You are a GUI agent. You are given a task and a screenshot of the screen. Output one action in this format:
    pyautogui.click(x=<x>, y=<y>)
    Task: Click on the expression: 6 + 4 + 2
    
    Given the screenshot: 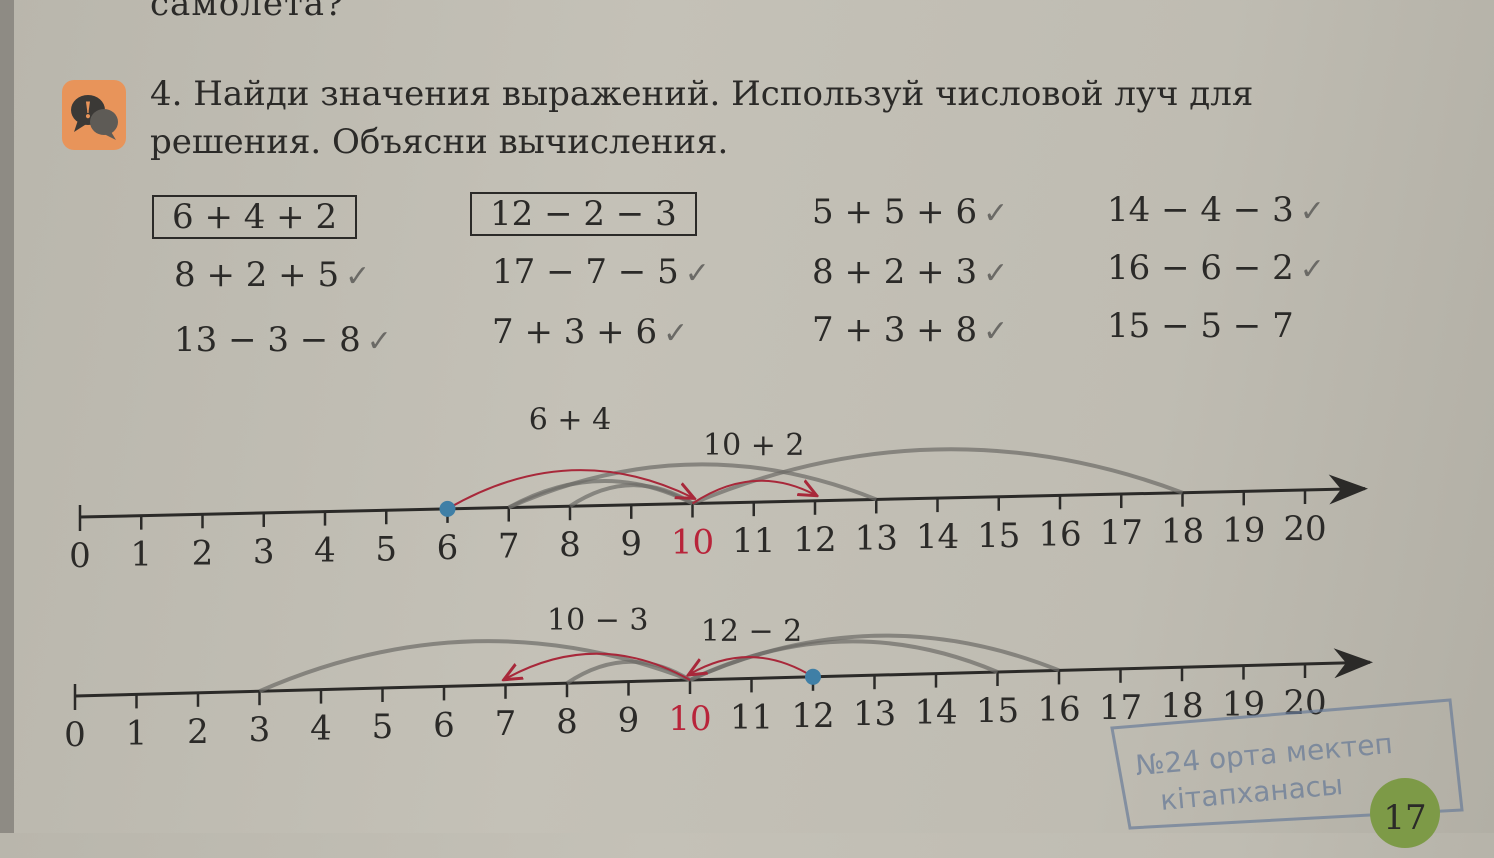 What is the action you would take?
    pyautogui.click(x=255, y=217)
    